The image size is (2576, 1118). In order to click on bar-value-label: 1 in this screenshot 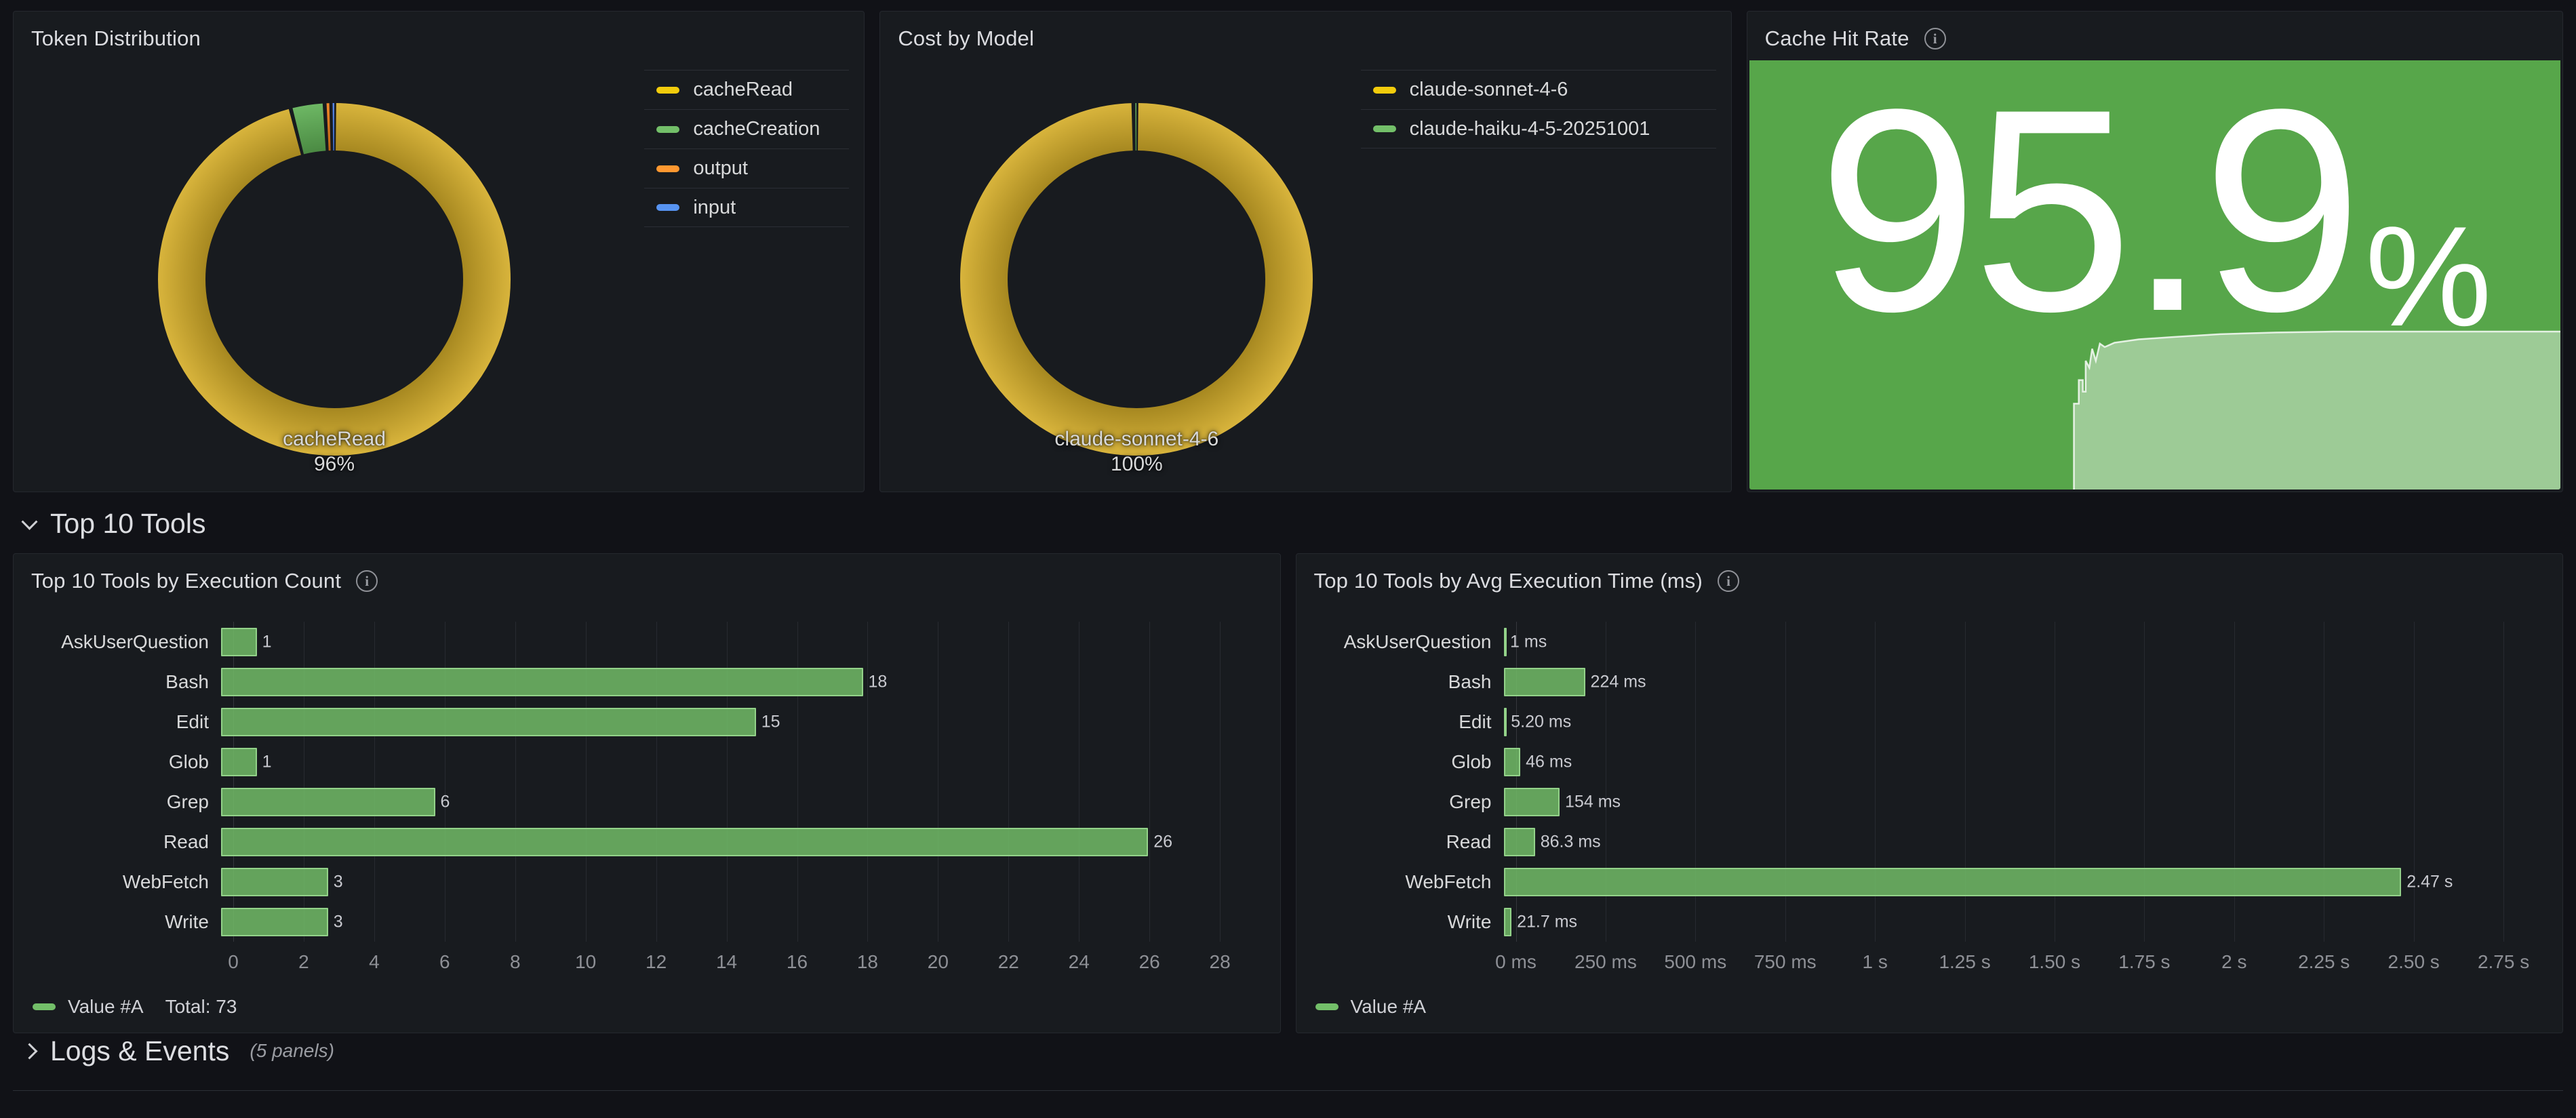, I will do `click(267, 762)`.